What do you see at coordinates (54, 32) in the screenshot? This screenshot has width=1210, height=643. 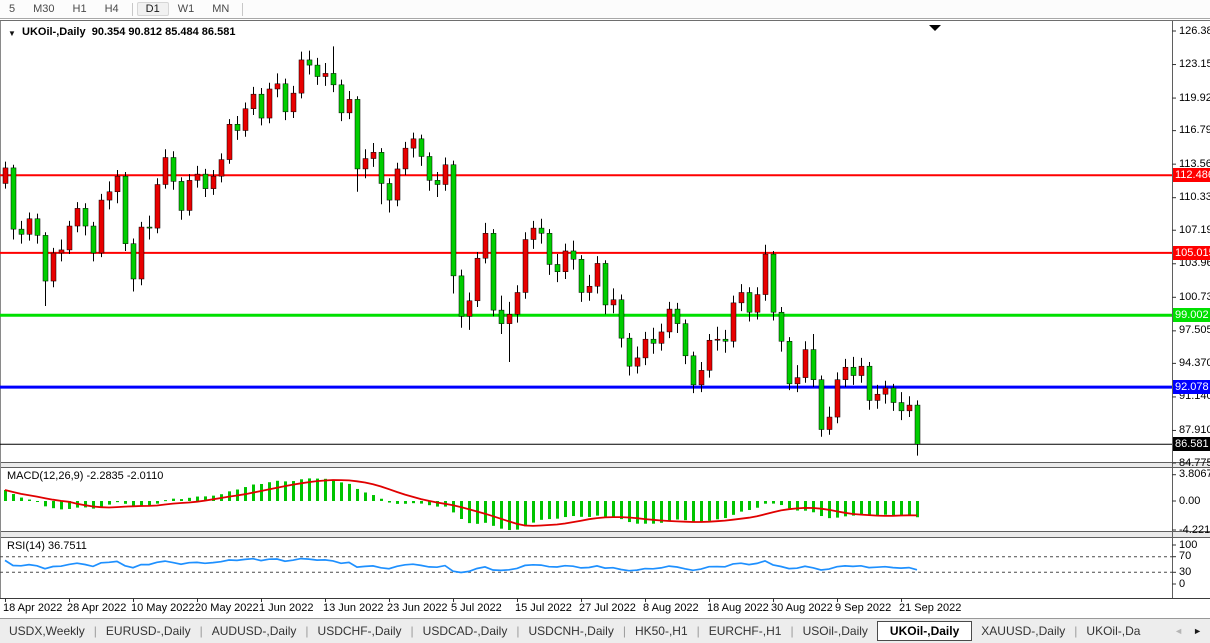 I see `chart-symbol-period: UKOil-,Daily` at bounding box center [54, 32].